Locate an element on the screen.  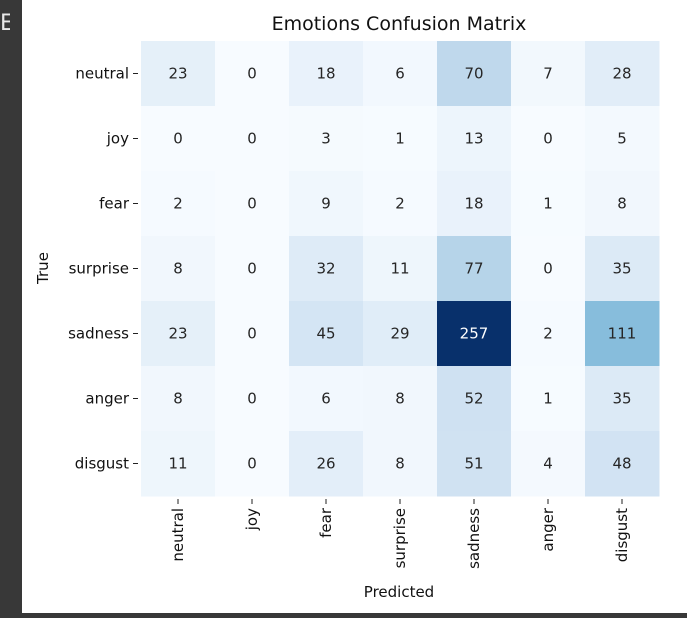
heatmap-cell-joy-surprise is located at coordinates (400, 139).